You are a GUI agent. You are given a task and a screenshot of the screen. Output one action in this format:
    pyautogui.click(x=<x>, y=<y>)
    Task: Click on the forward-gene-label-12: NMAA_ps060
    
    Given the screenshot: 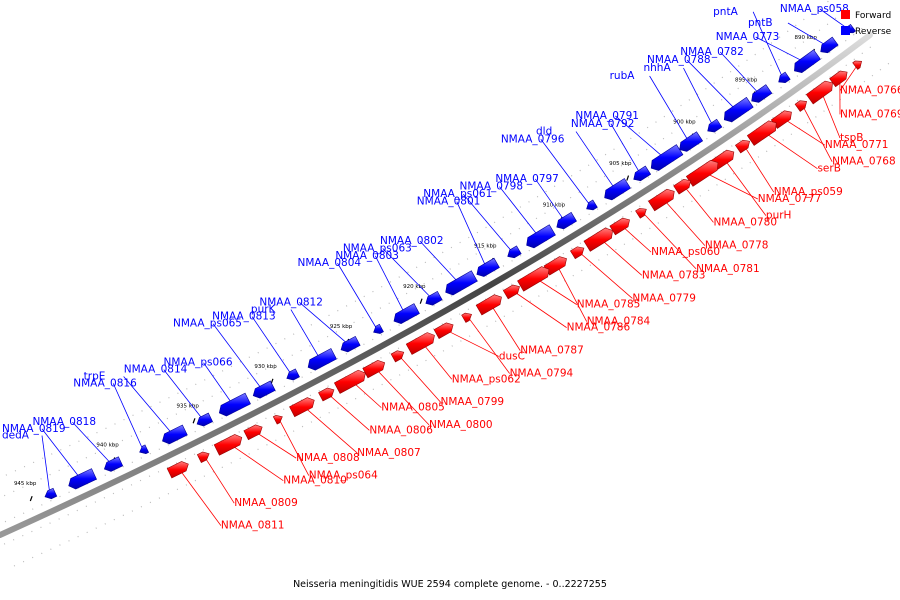 What is the action you would take?
    pyautogui.click(x=685, y=252)
    